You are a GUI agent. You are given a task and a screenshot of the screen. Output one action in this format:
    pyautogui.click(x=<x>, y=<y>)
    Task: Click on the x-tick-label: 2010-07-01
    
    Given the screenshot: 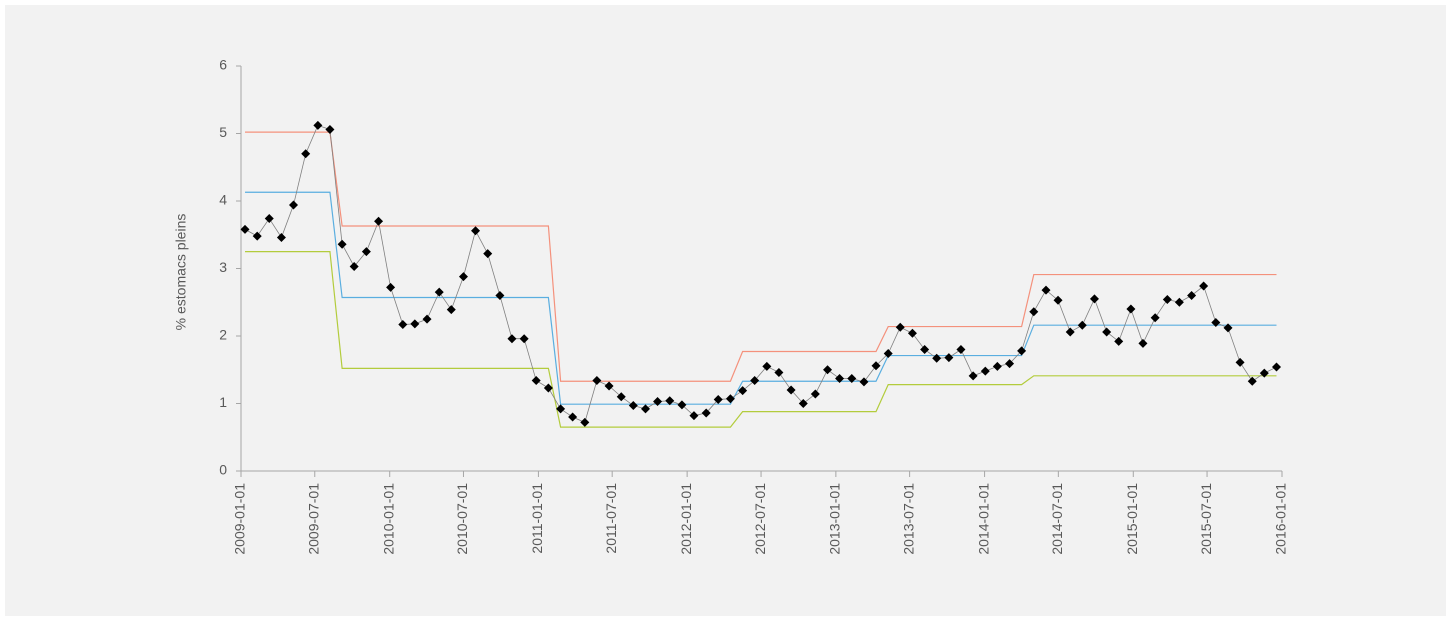 What is the action you would take?
    pyautogui.click(x=462, y=519)
    